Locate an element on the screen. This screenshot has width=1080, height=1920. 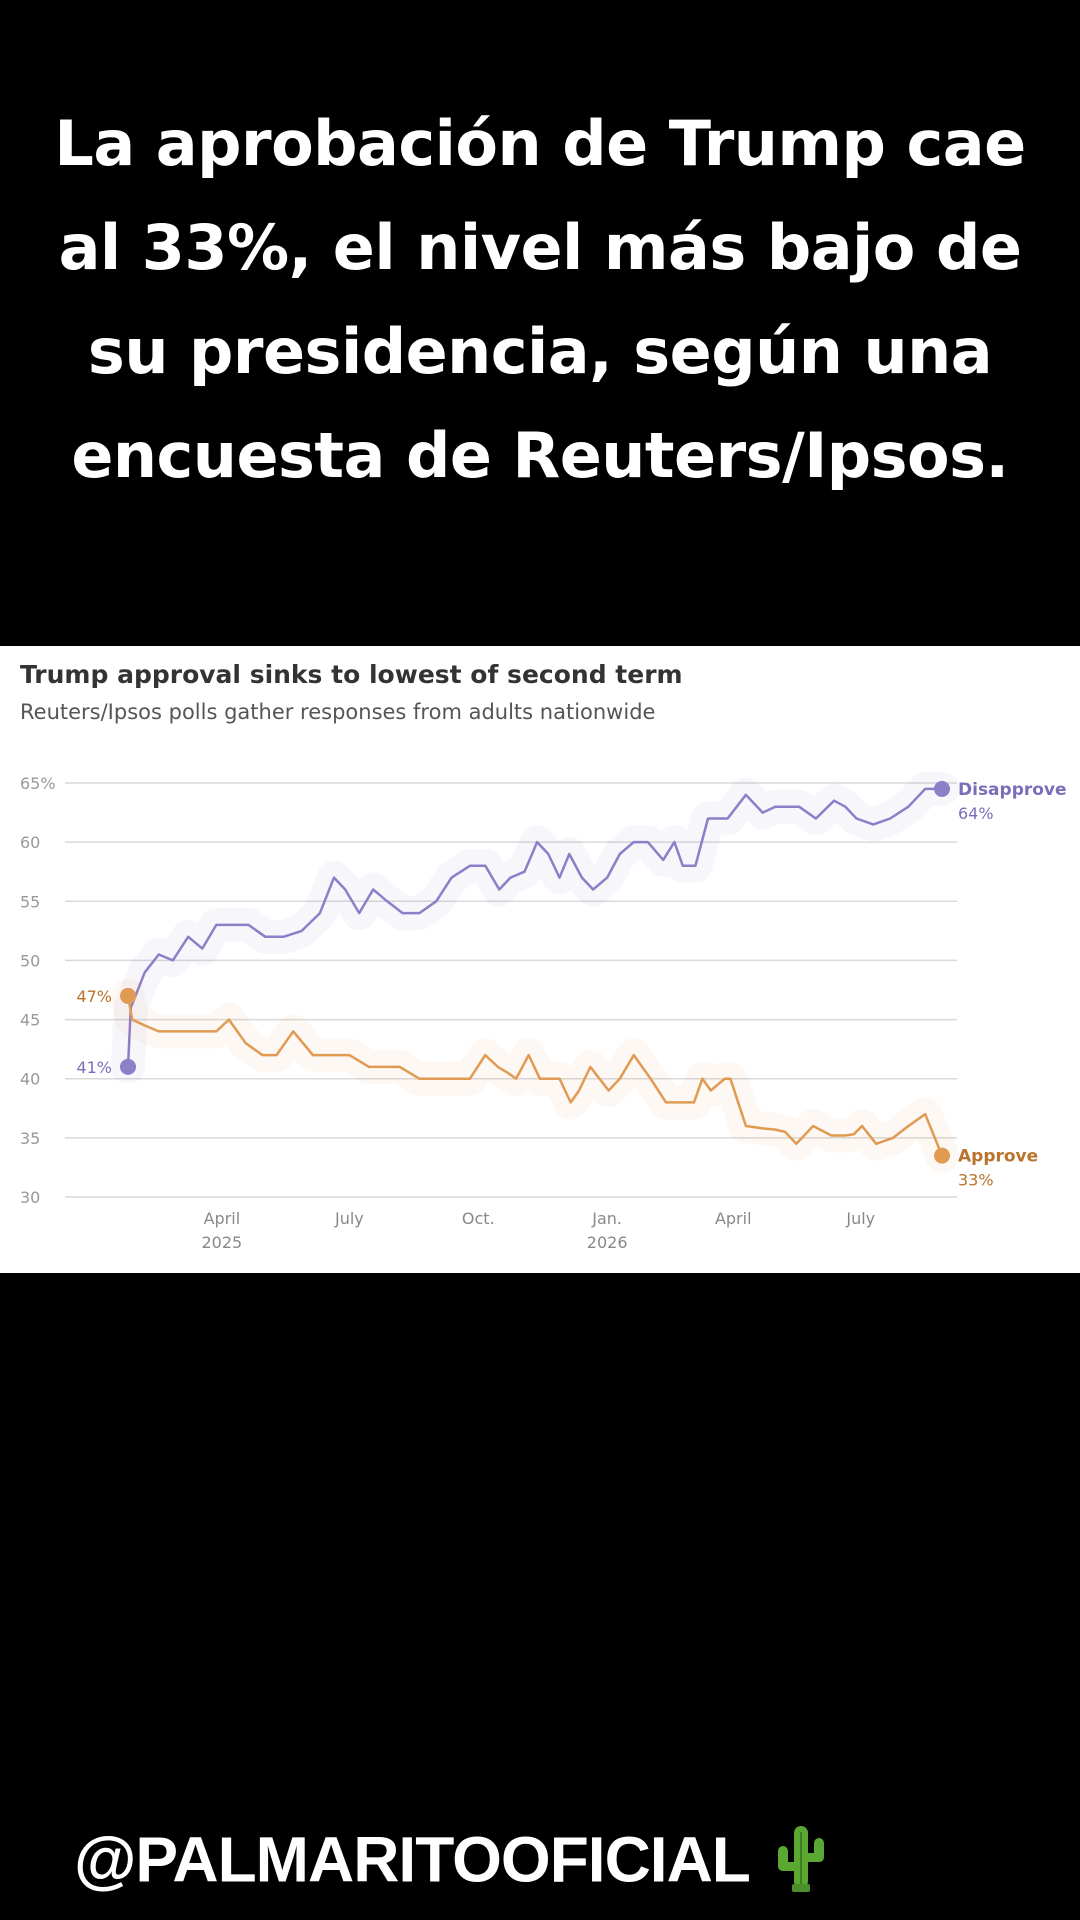
x-tick-label: Jan. is located at coordinates (606, 1218).